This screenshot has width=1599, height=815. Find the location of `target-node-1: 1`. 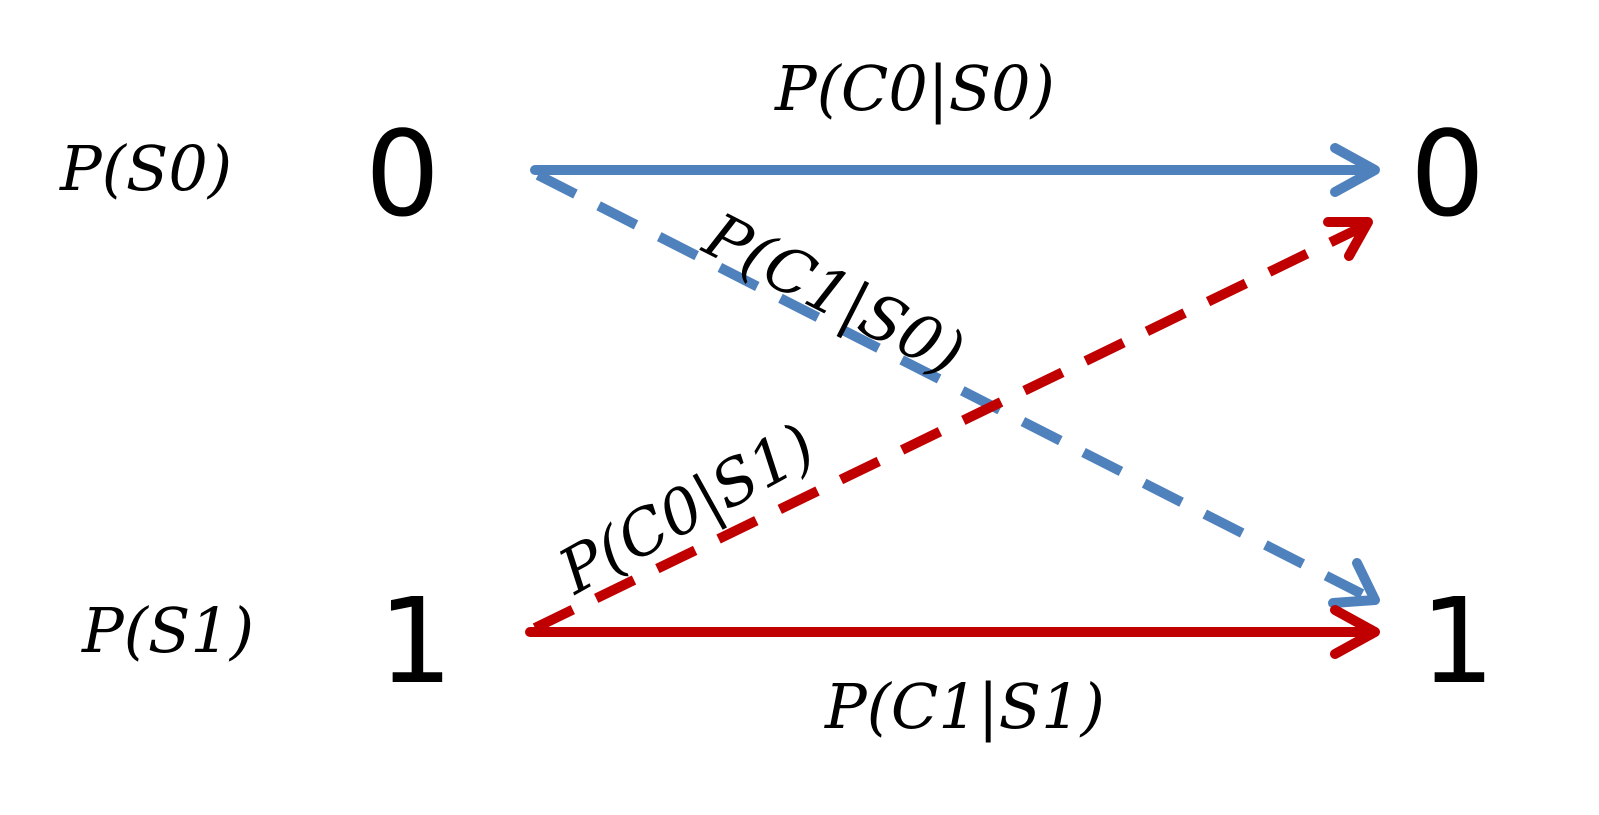

target-node-1: 1 is located at coordinates (1457, 641).